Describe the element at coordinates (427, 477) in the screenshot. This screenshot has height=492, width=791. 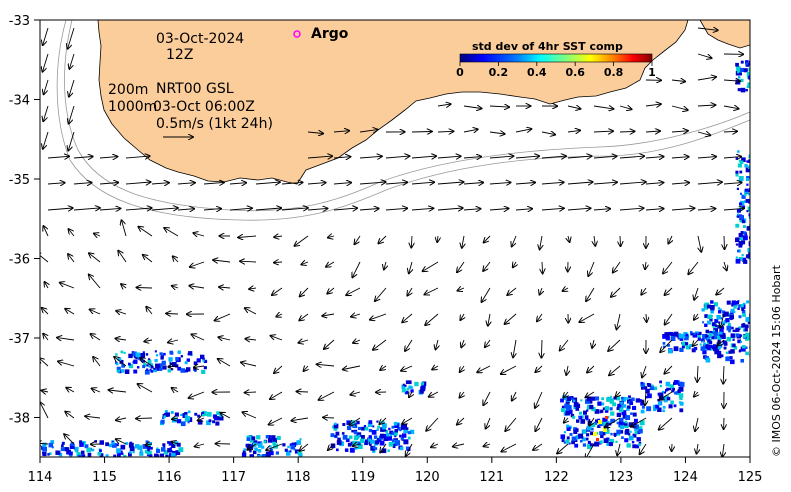
I see `x-tick-label: 120` at that location.